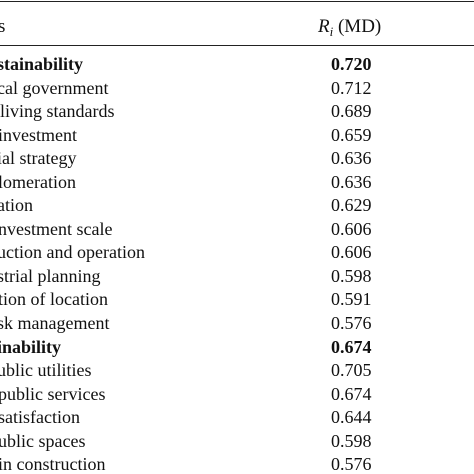 This screenshot has width=474, height=474. What do you see at coordinates (357, 26) in the screenshot?
I see `header-unit: (MD)` at bounding box center [357, 26].